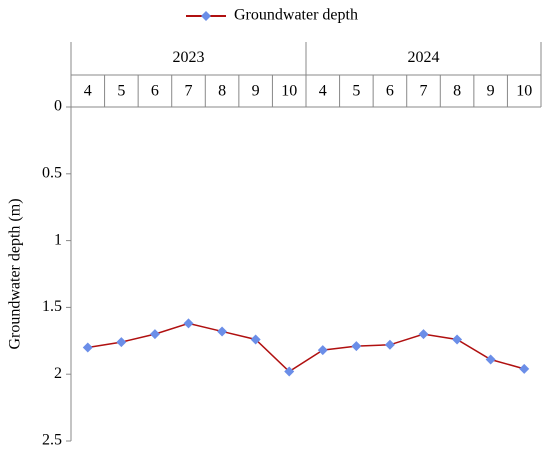 The height and width of the screenshot is (458, 550). What do you see at coordinates (58, 373) in the screenshot?
I see `y-tick-label: 2` at bounding box center [58, 373].